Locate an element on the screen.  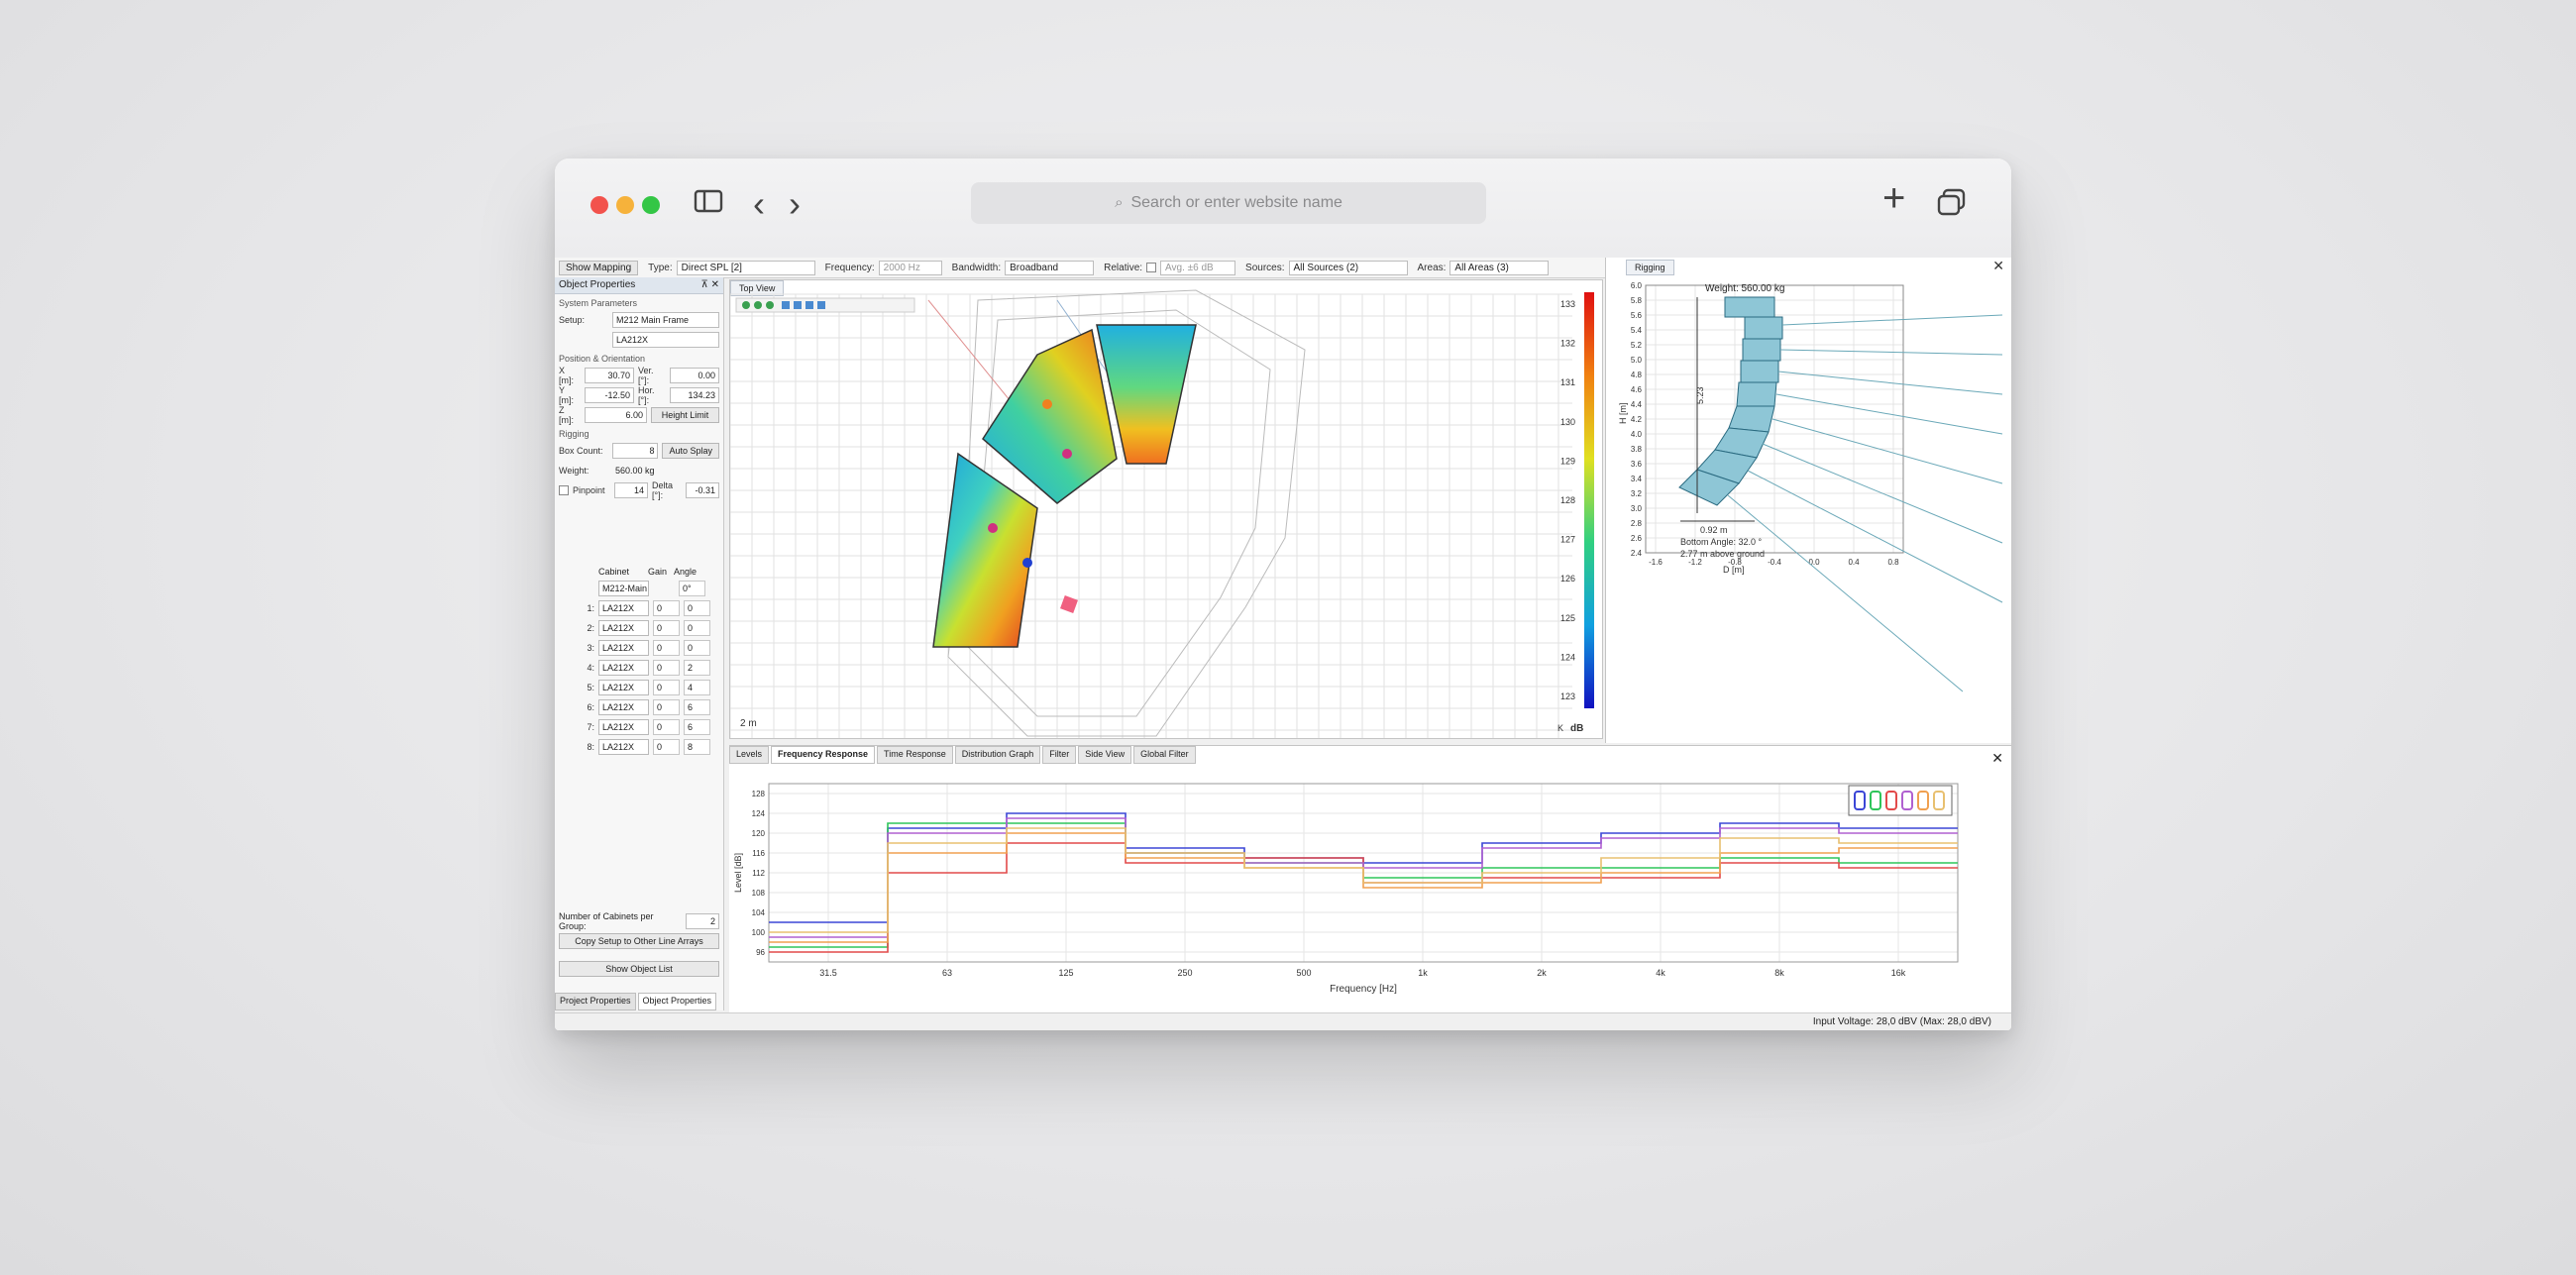
y-field: -12.50 is located at coordinates (609, 395).